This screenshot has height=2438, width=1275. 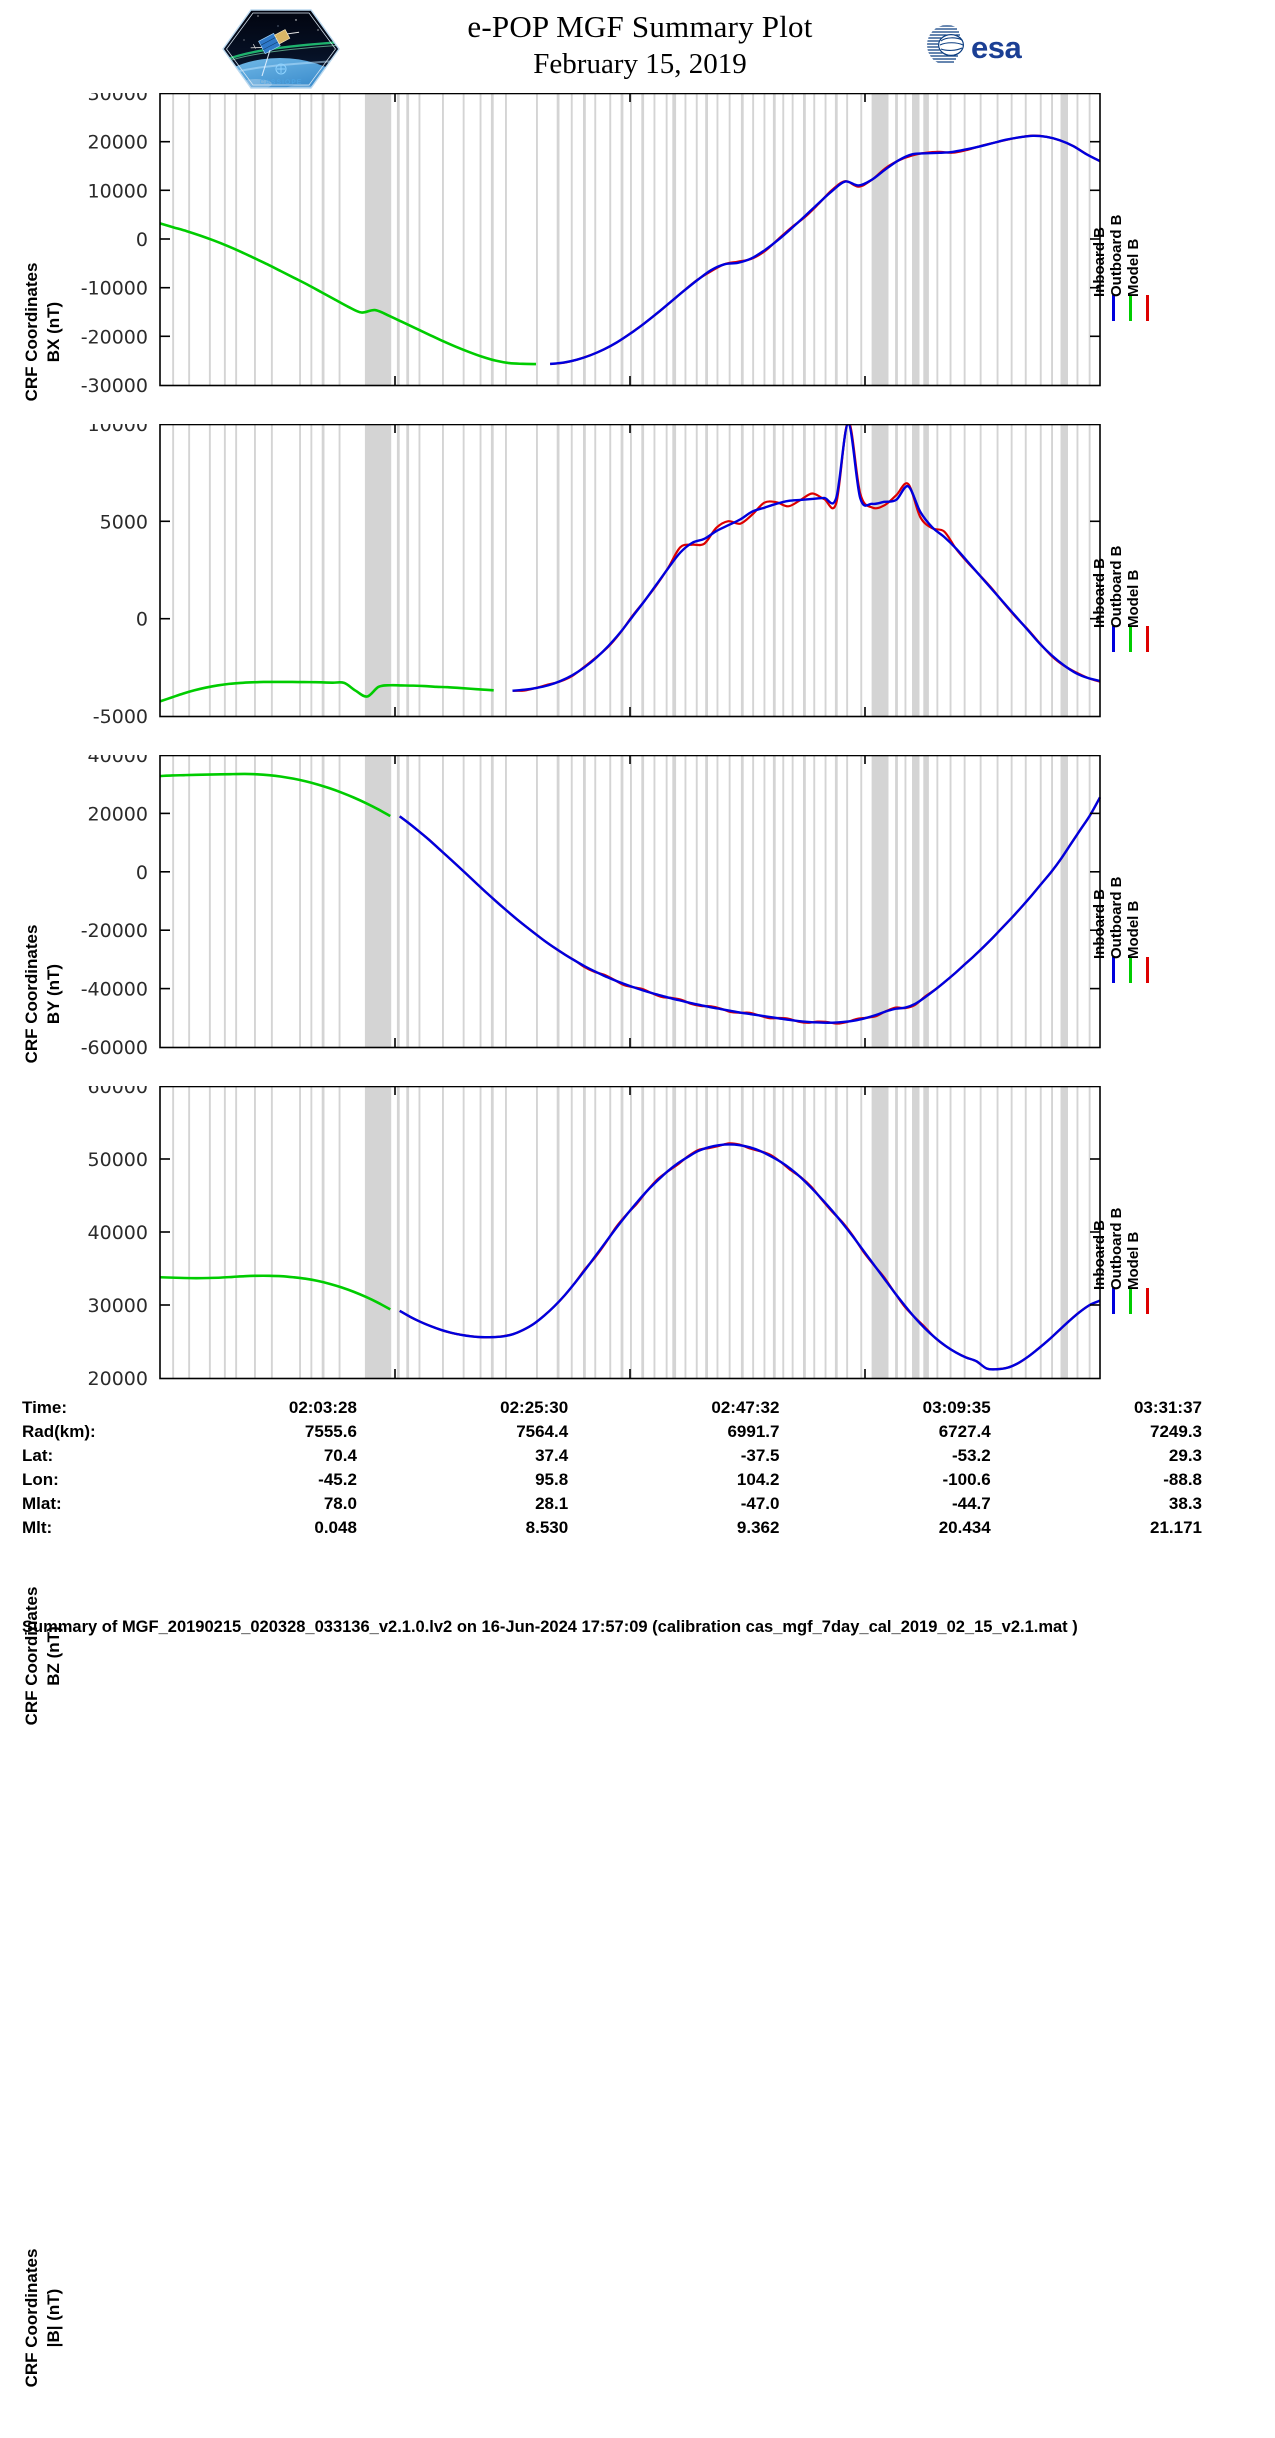 I want to click on row-value: 95.8, so click(x=552, y=1479).